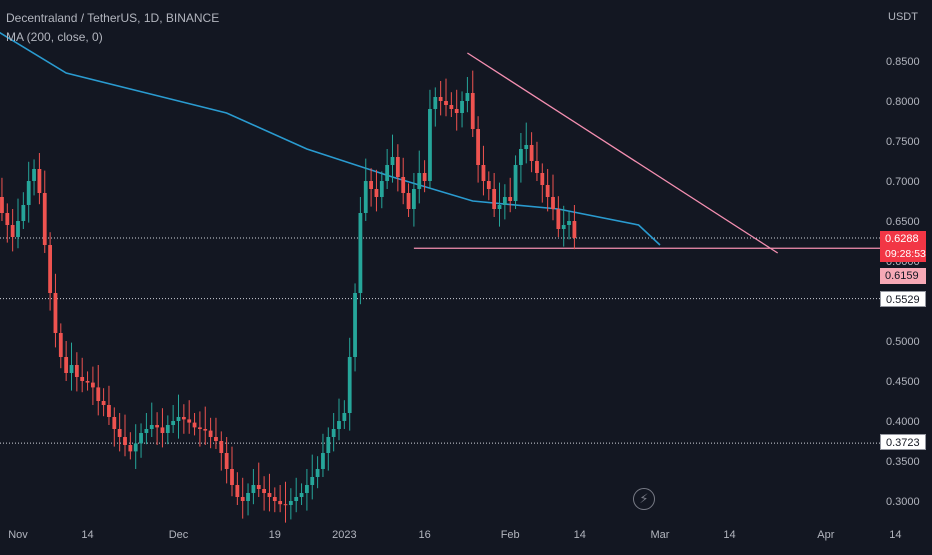 The image size is (932, 555). Describe the element at coordinates (903, 254) in the screenshot. I see `countdown-tag: 09:28:53` at that location.